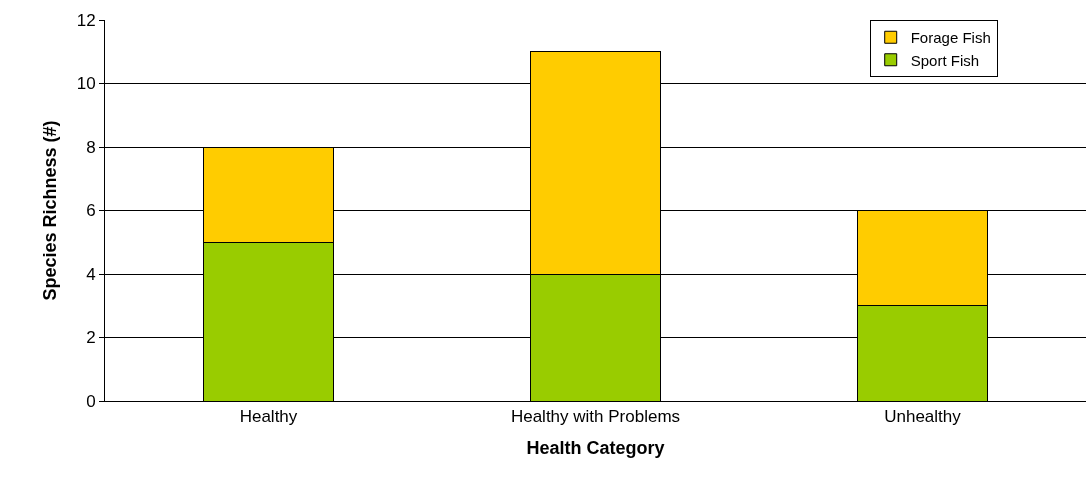  Describe the element at coordinates (91, 338) in the screenshot. I see `y-tick-label: 2` at that location.